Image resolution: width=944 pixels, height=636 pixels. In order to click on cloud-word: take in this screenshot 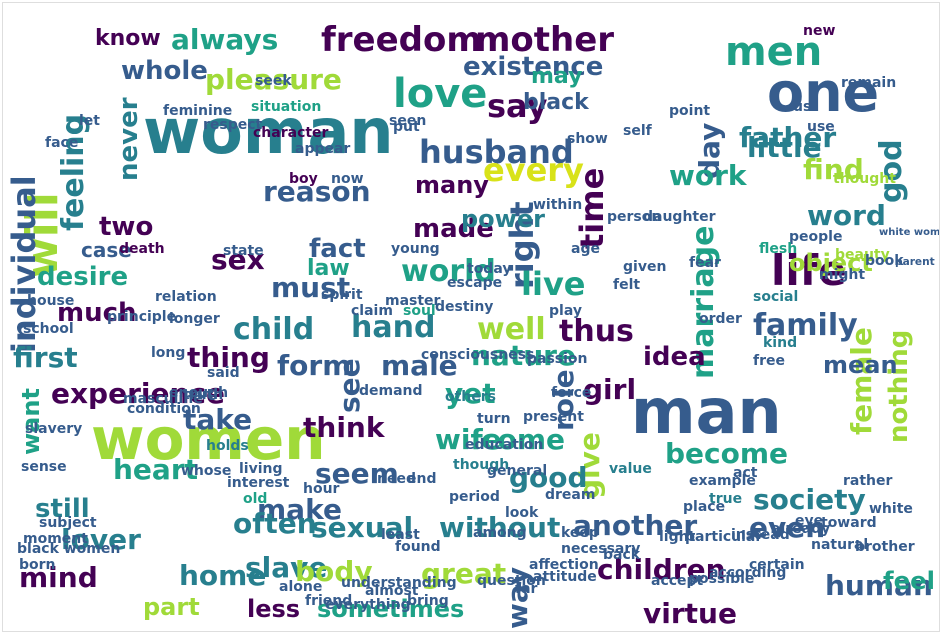, I will do `click(217, 419)`.